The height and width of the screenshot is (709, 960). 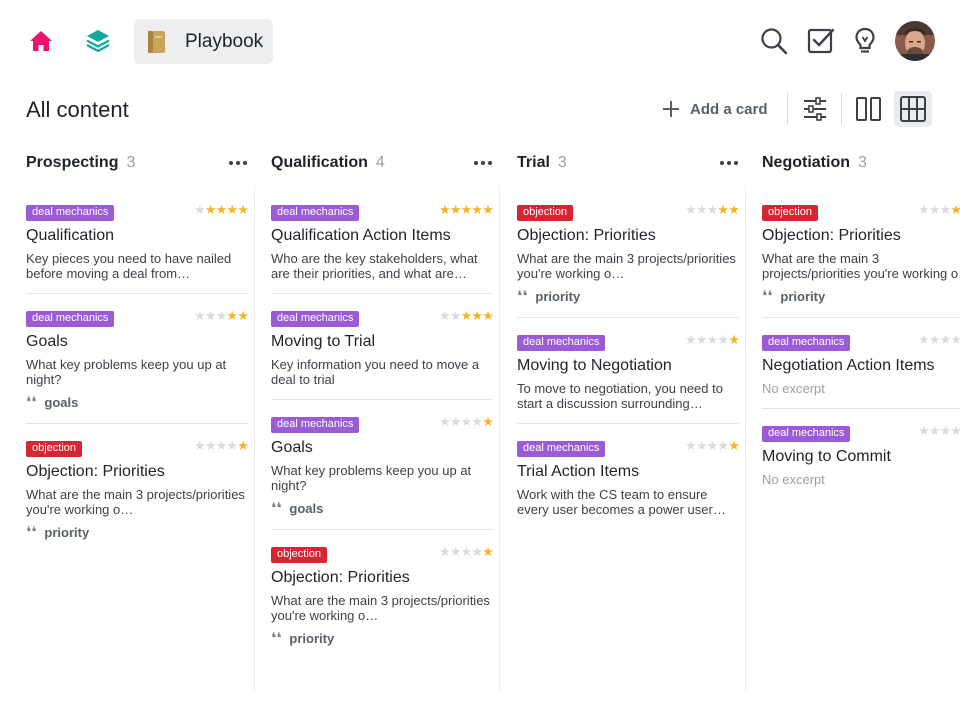 What do you see at coordinates (671, 109) in the screenshot?
I see `plus-icon` at bounding box center [671, 109].